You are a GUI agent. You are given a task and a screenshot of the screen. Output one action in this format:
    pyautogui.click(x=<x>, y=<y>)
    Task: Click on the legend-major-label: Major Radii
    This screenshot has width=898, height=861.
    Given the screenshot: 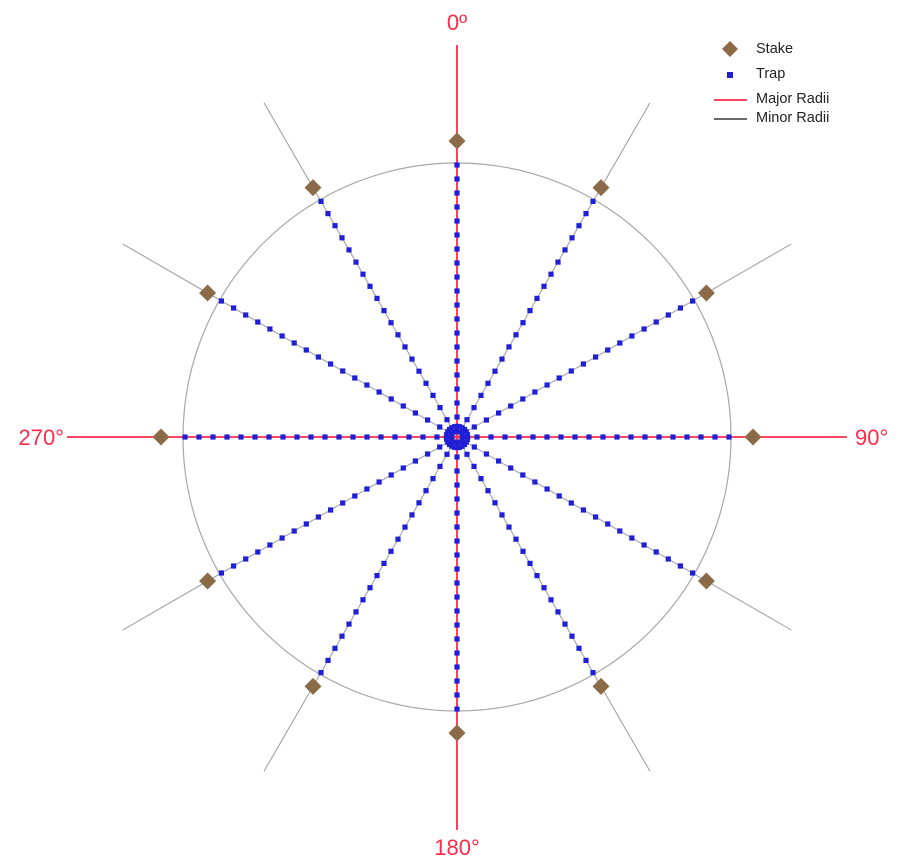 What is the action you would take?
    pyautogui.click(x=792, y=99)
    